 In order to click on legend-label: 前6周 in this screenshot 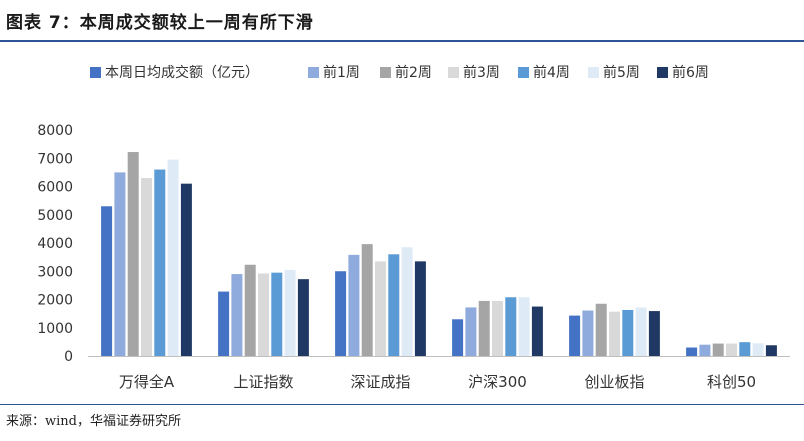, I will do `click(690, 72)`.